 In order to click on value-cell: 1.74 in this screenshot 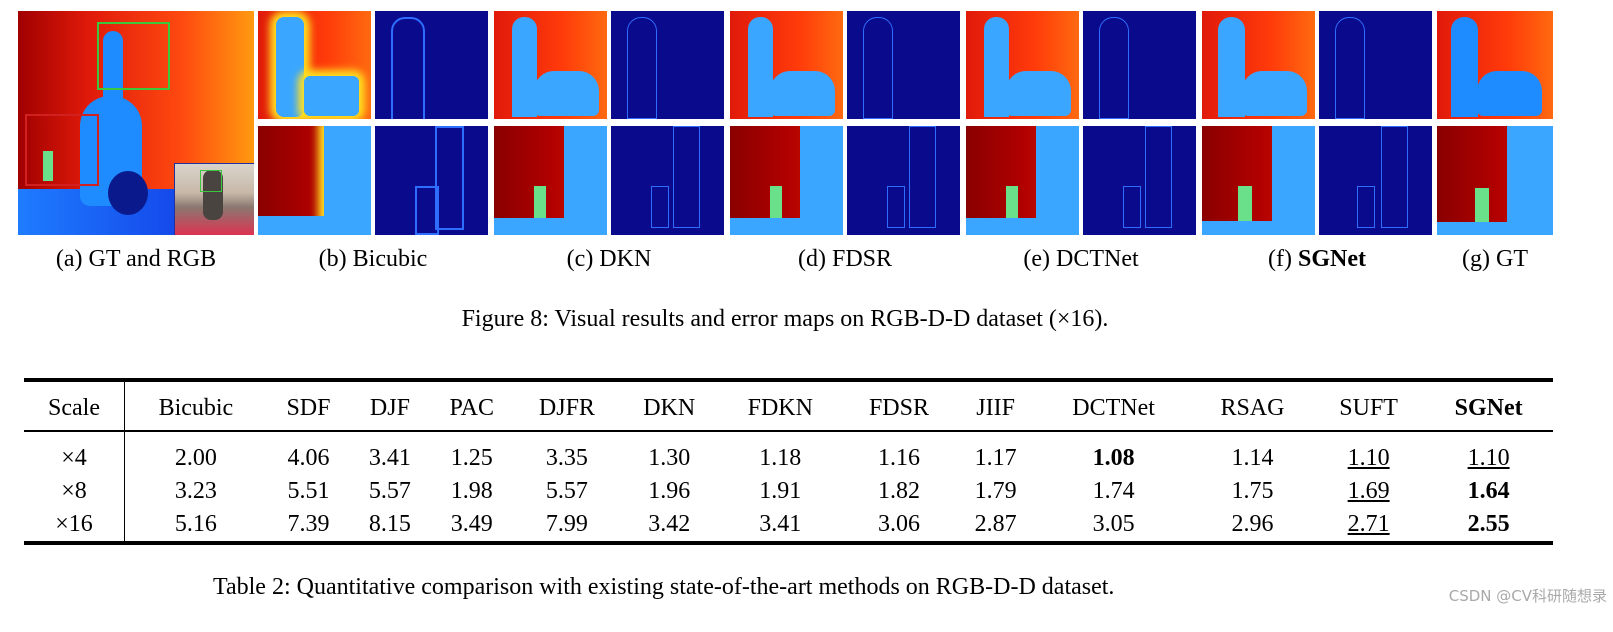, I will do `click(1113, 491)`.